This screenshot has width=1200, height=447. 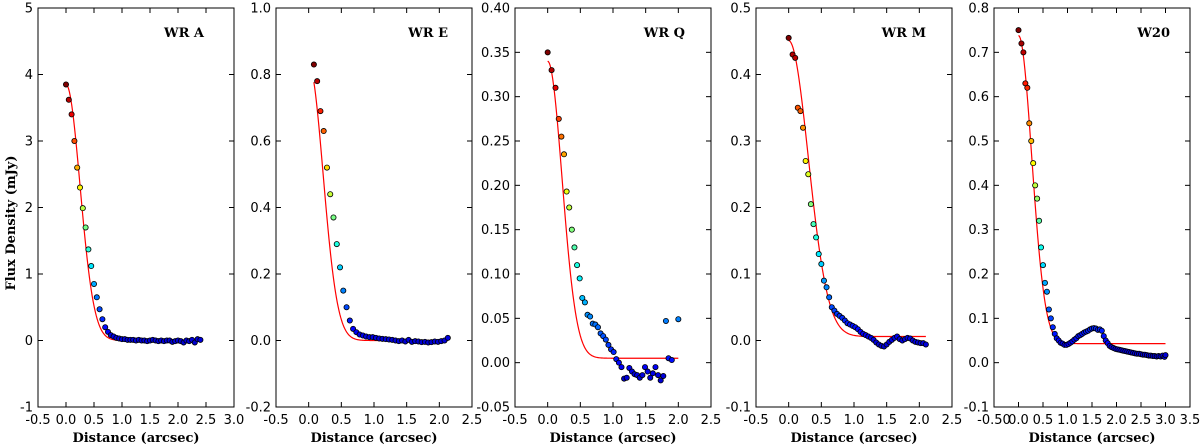 I want to click on y-tick-label: 0.40, so click(x=495, y=9).